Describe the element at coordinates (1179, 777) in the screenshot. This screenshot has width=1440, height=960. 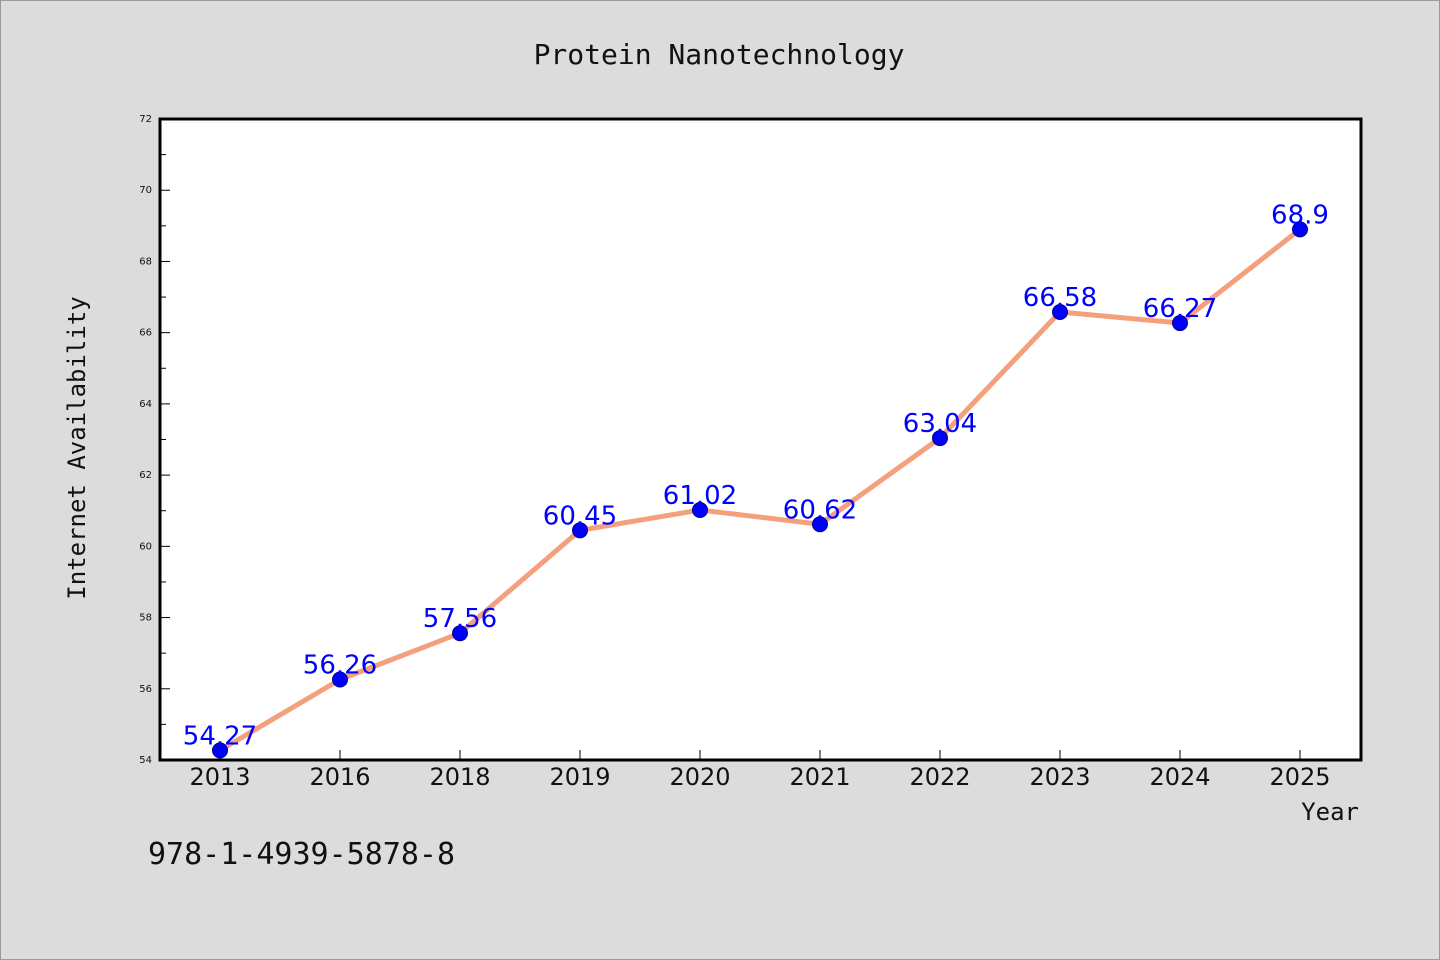
I see `x-tick-label: 2024` at that location.